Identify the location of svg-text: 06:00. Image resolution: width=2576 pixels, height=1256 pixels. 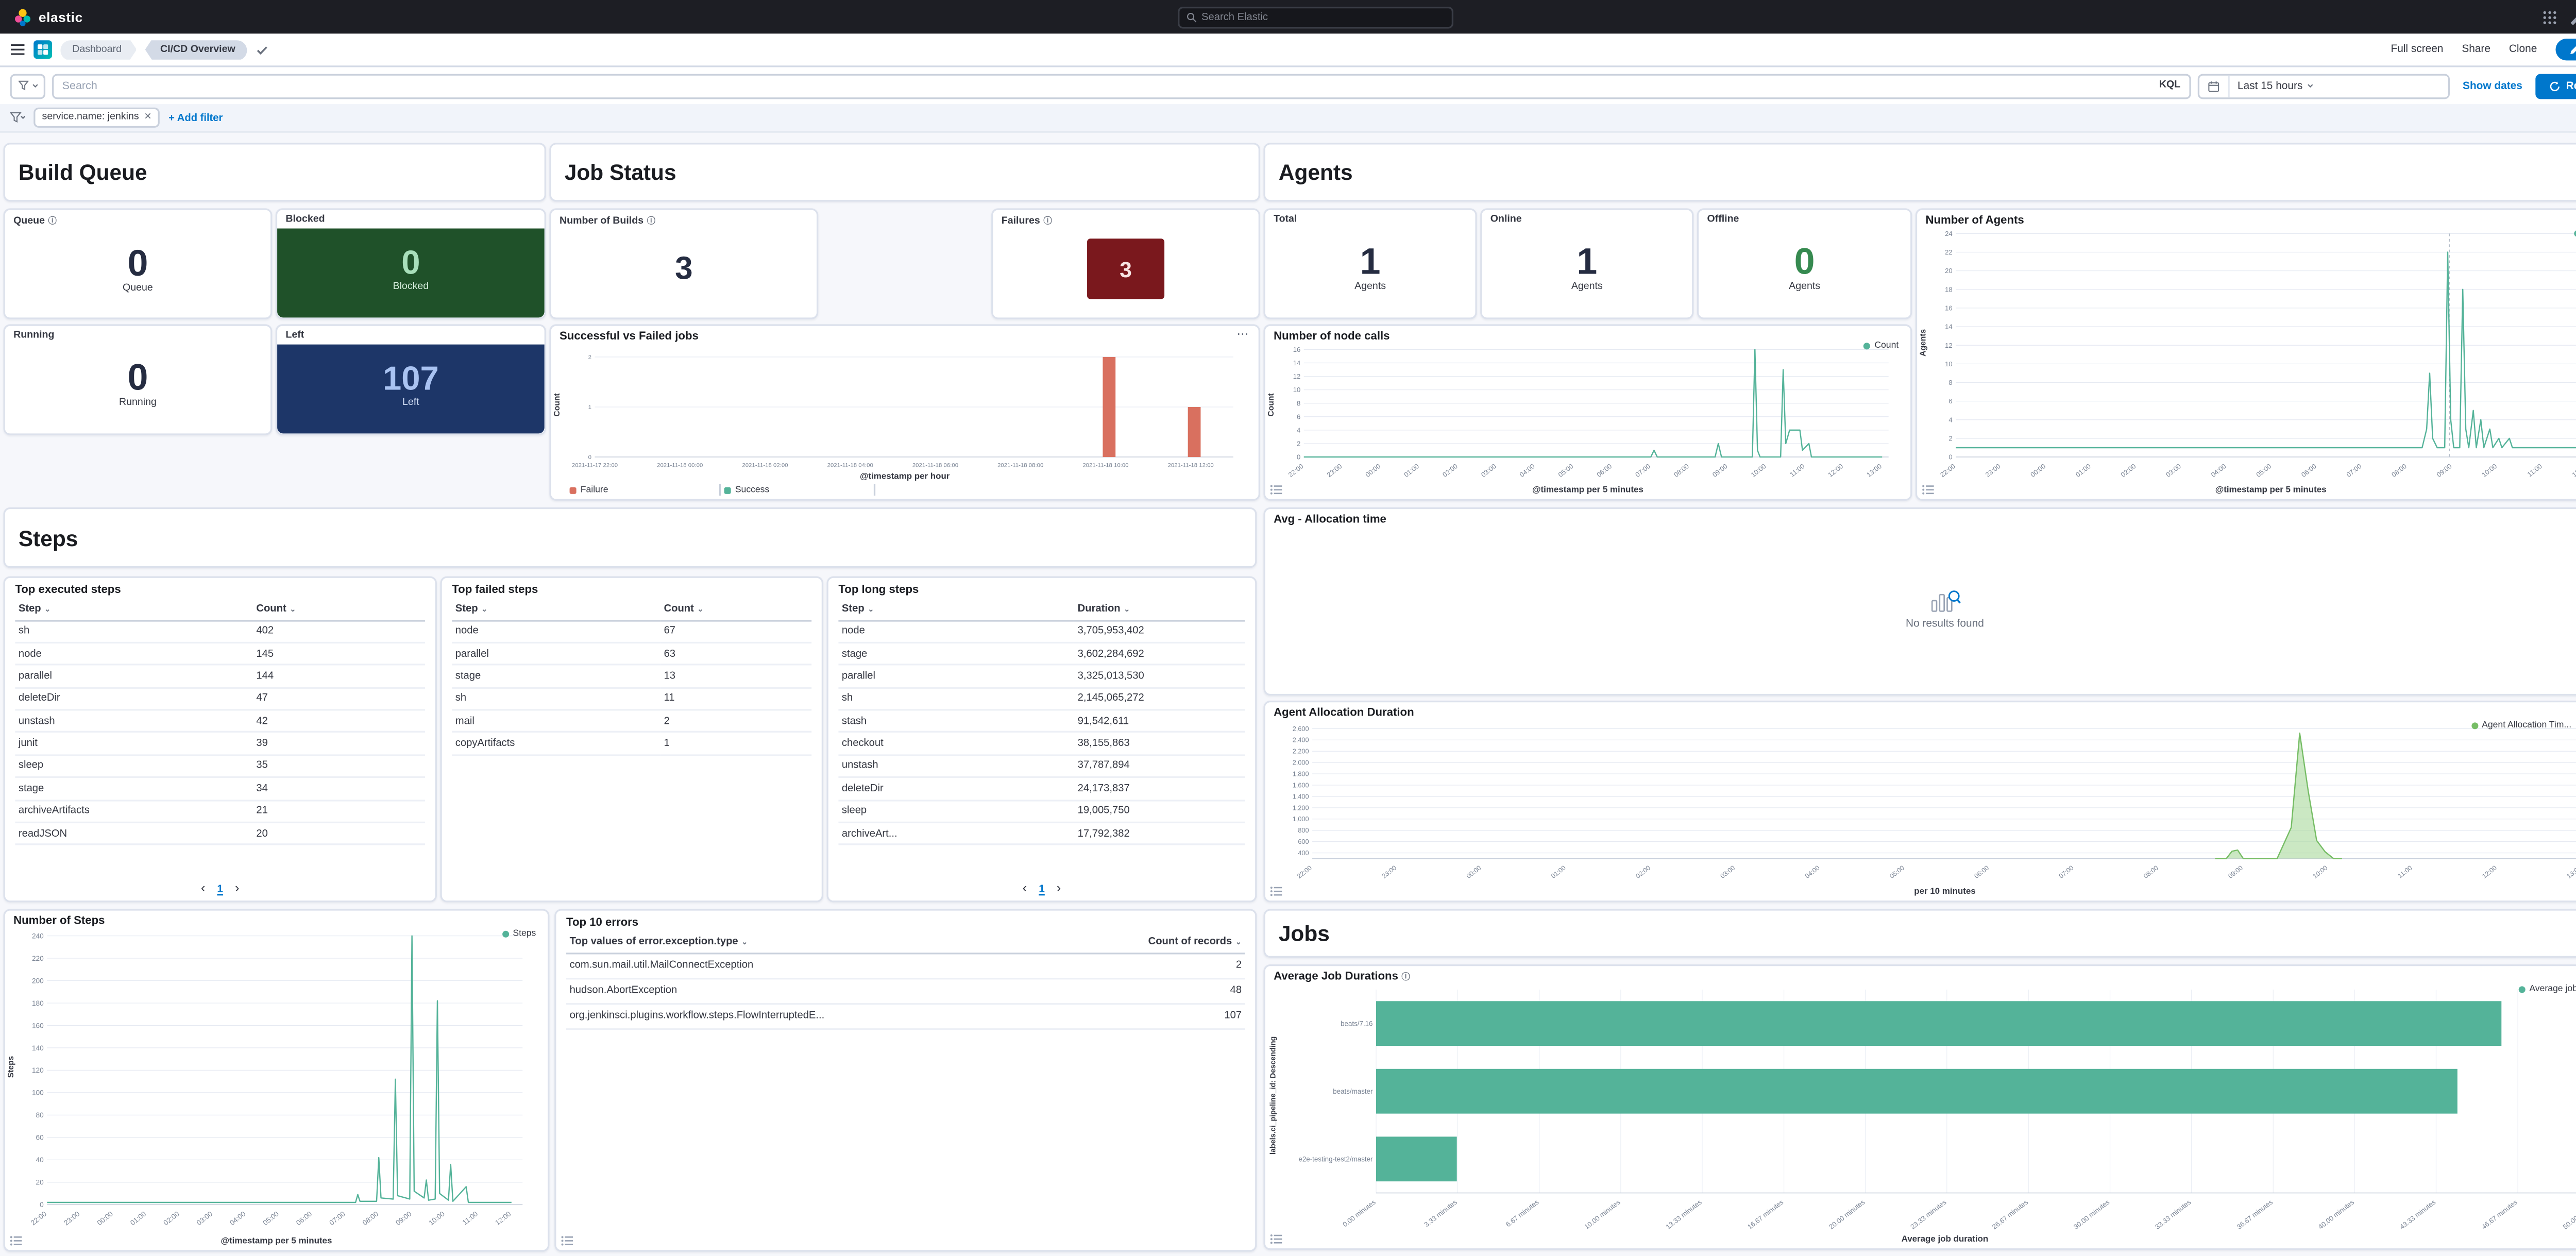
(1982, 872).